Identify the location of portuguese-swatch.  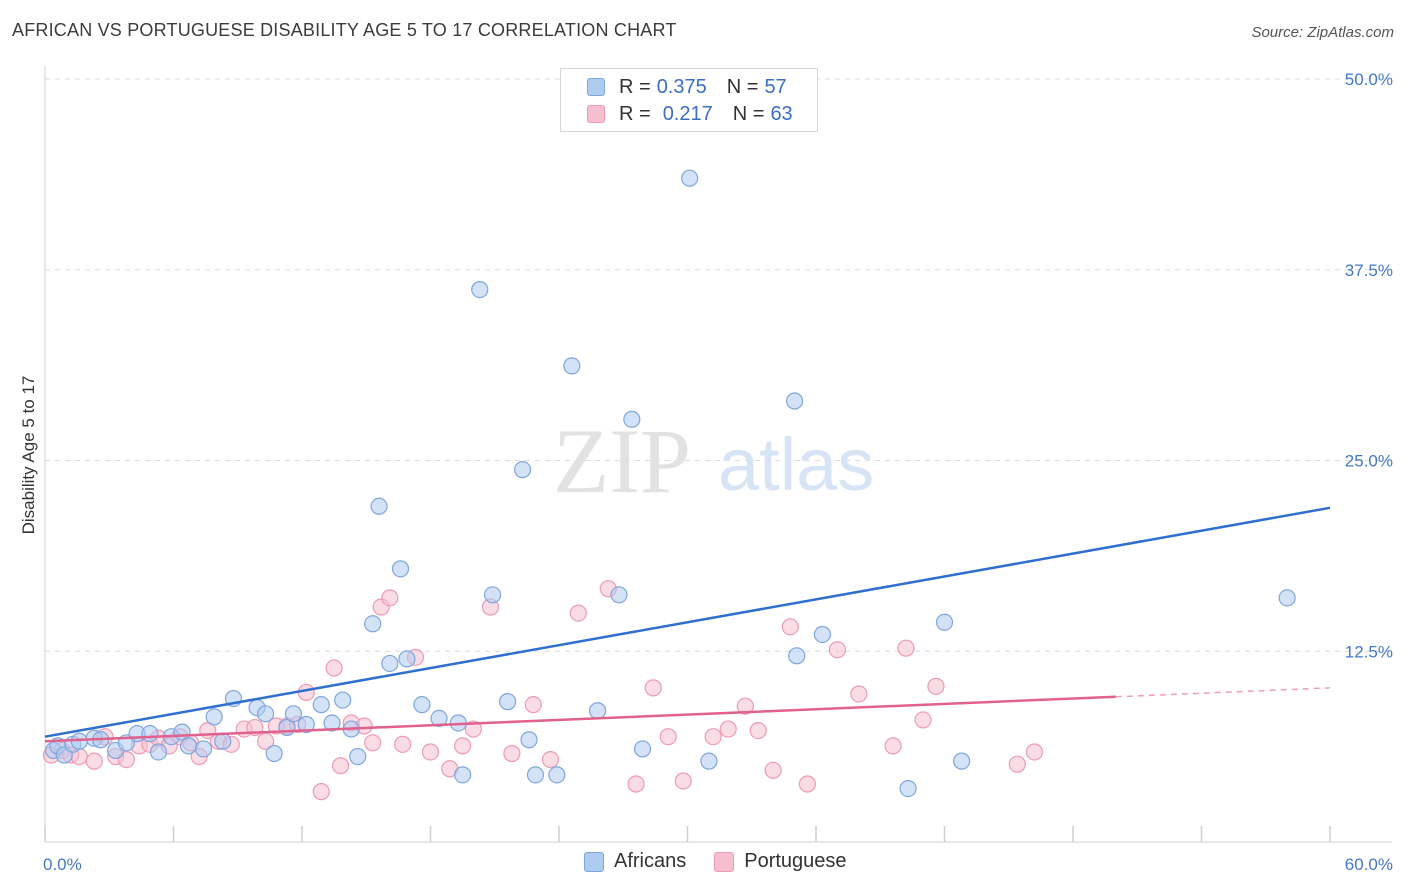
(596, 114).